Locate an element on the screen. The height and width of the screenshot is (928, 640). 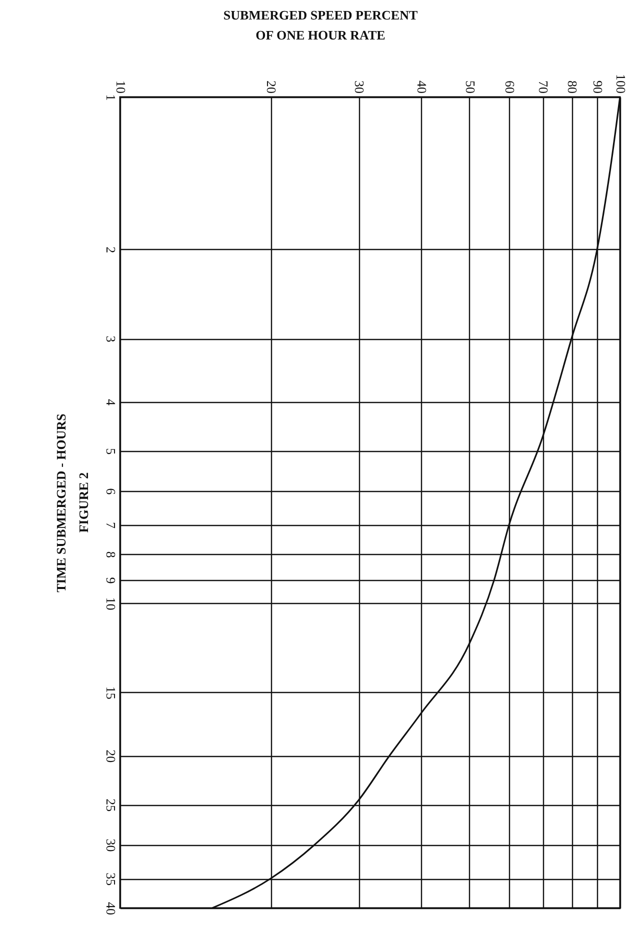
x-tick-label: 70 is located at coordinates (544, 87).